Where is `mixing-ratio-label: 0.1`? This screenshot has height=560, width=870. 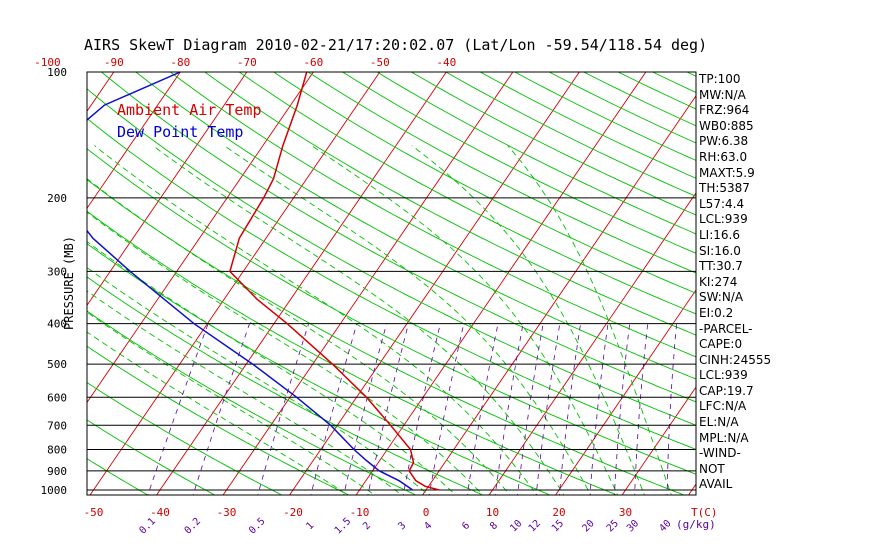
mixing-ratio-label: 0.1 is located at coordinates (147, 526).